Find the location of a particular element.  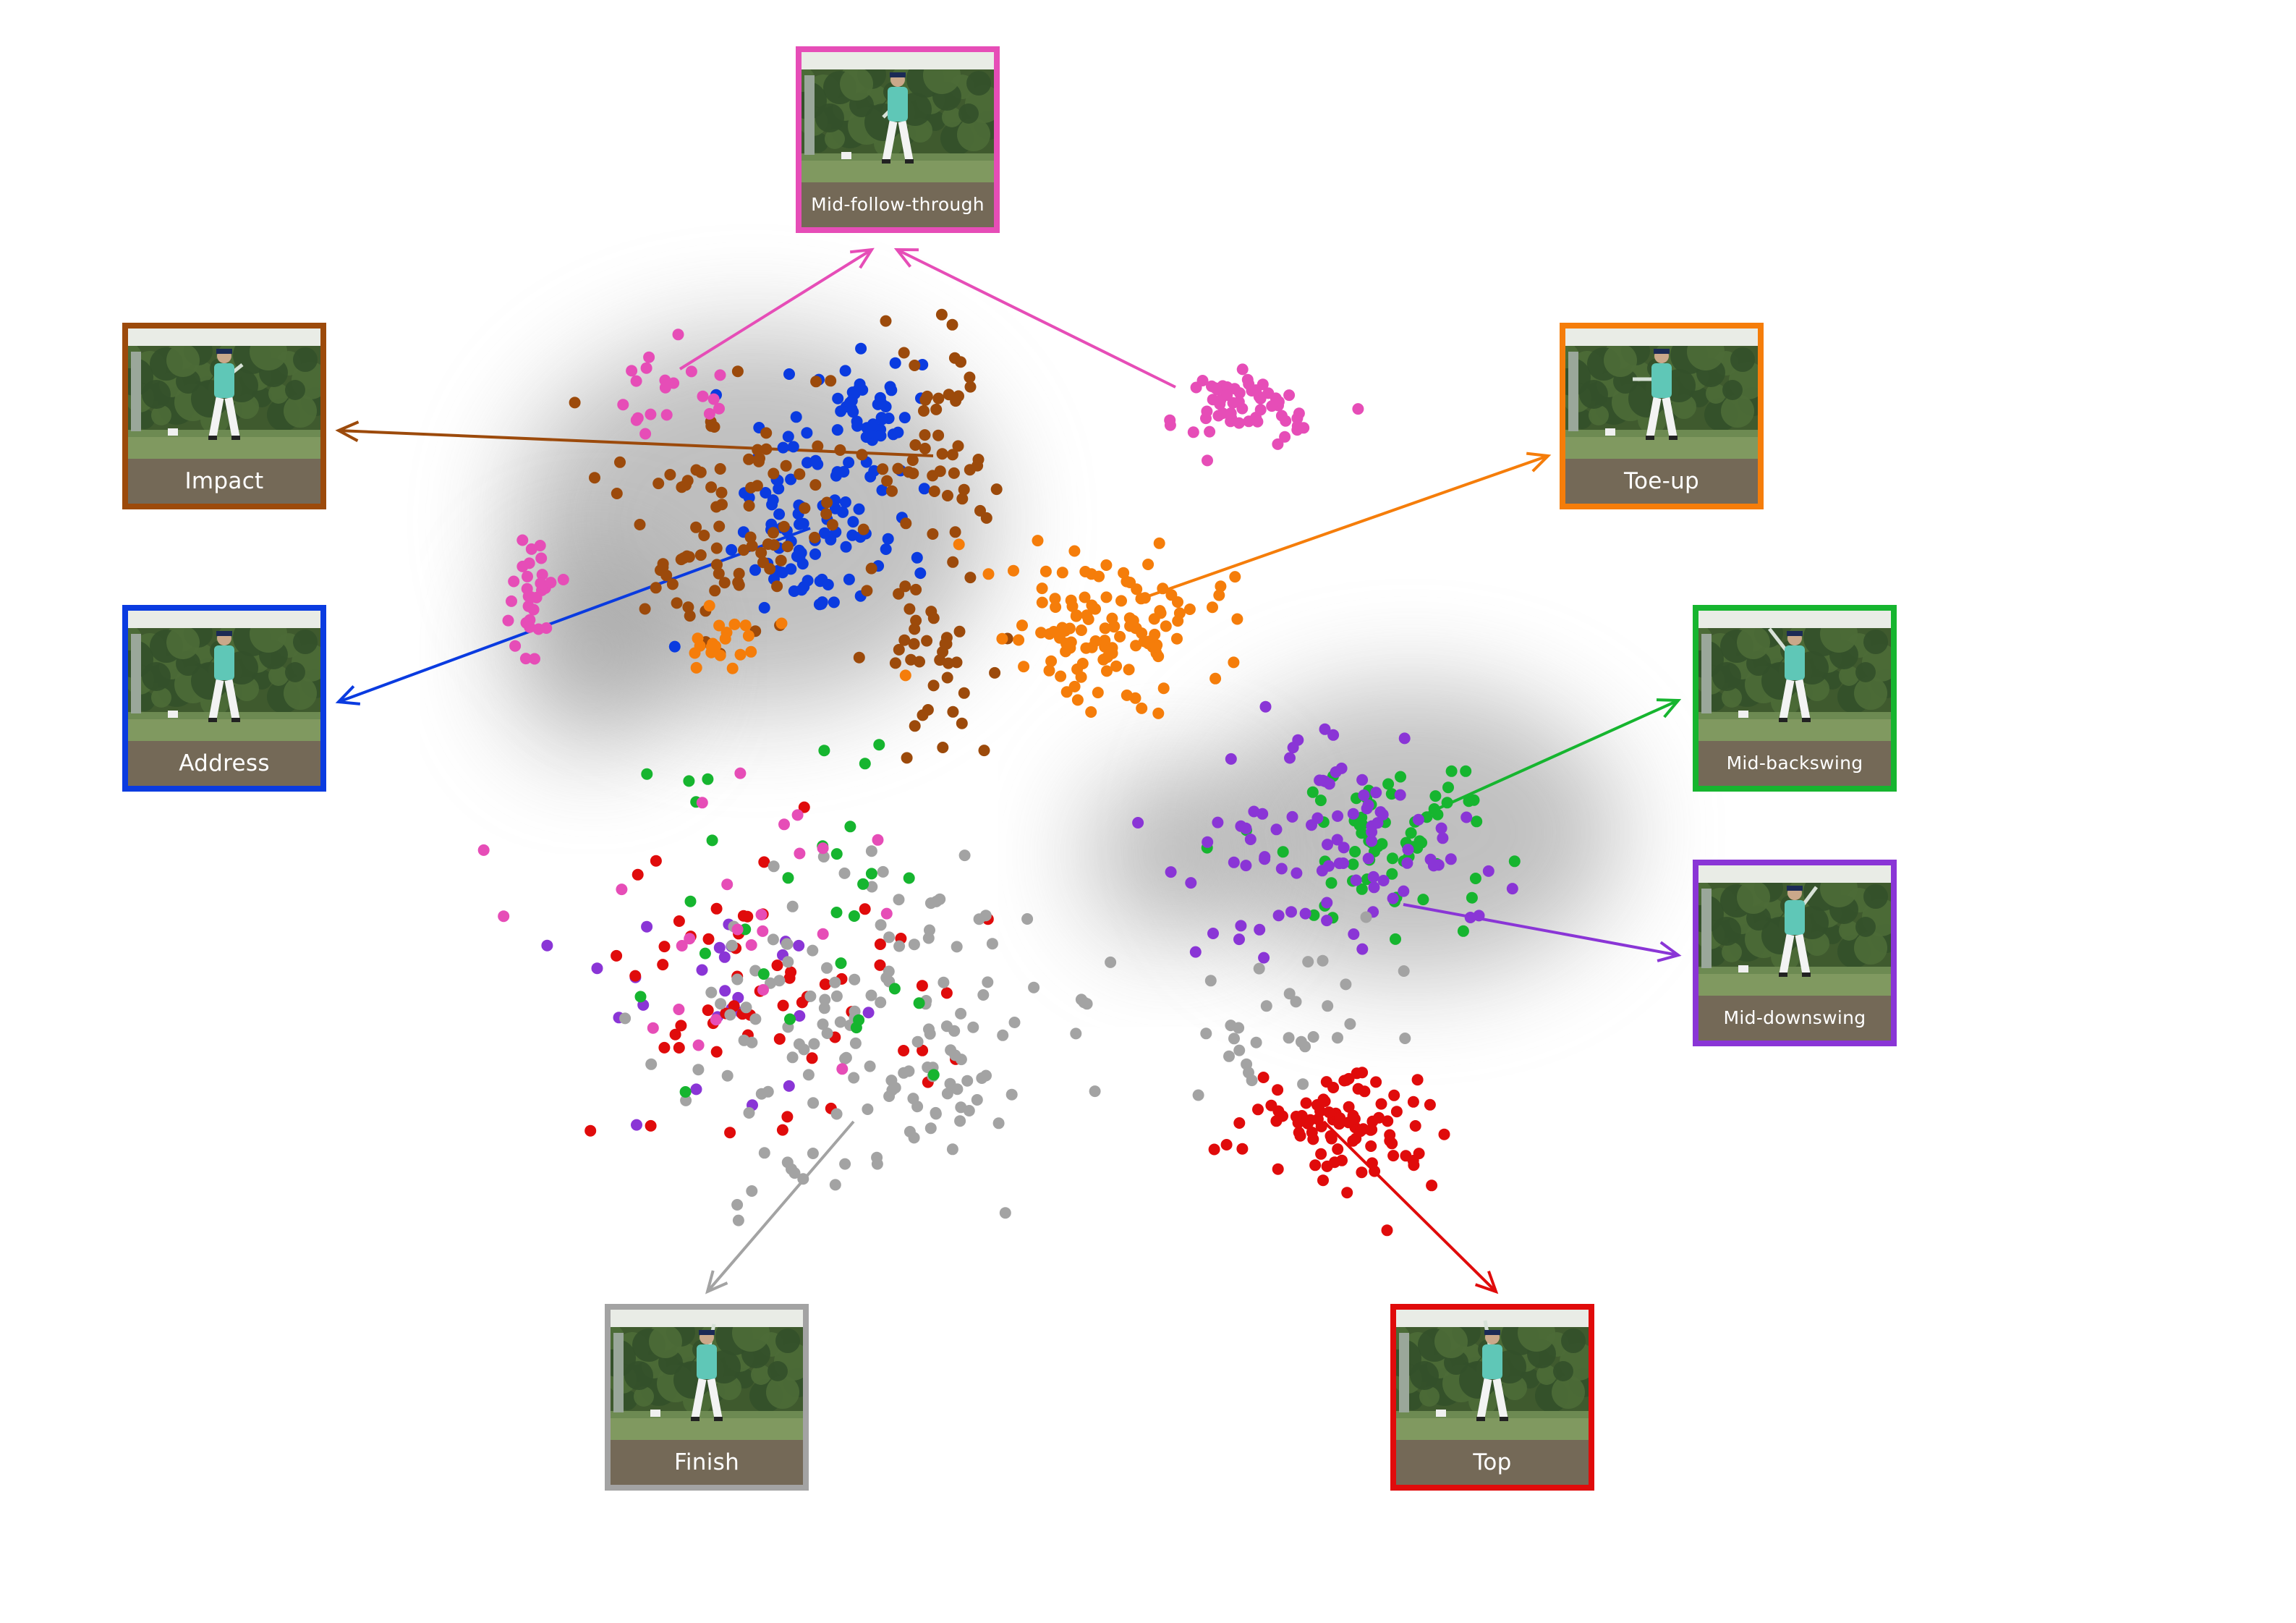

cluster-shadow is located at coordinates (593, 651).